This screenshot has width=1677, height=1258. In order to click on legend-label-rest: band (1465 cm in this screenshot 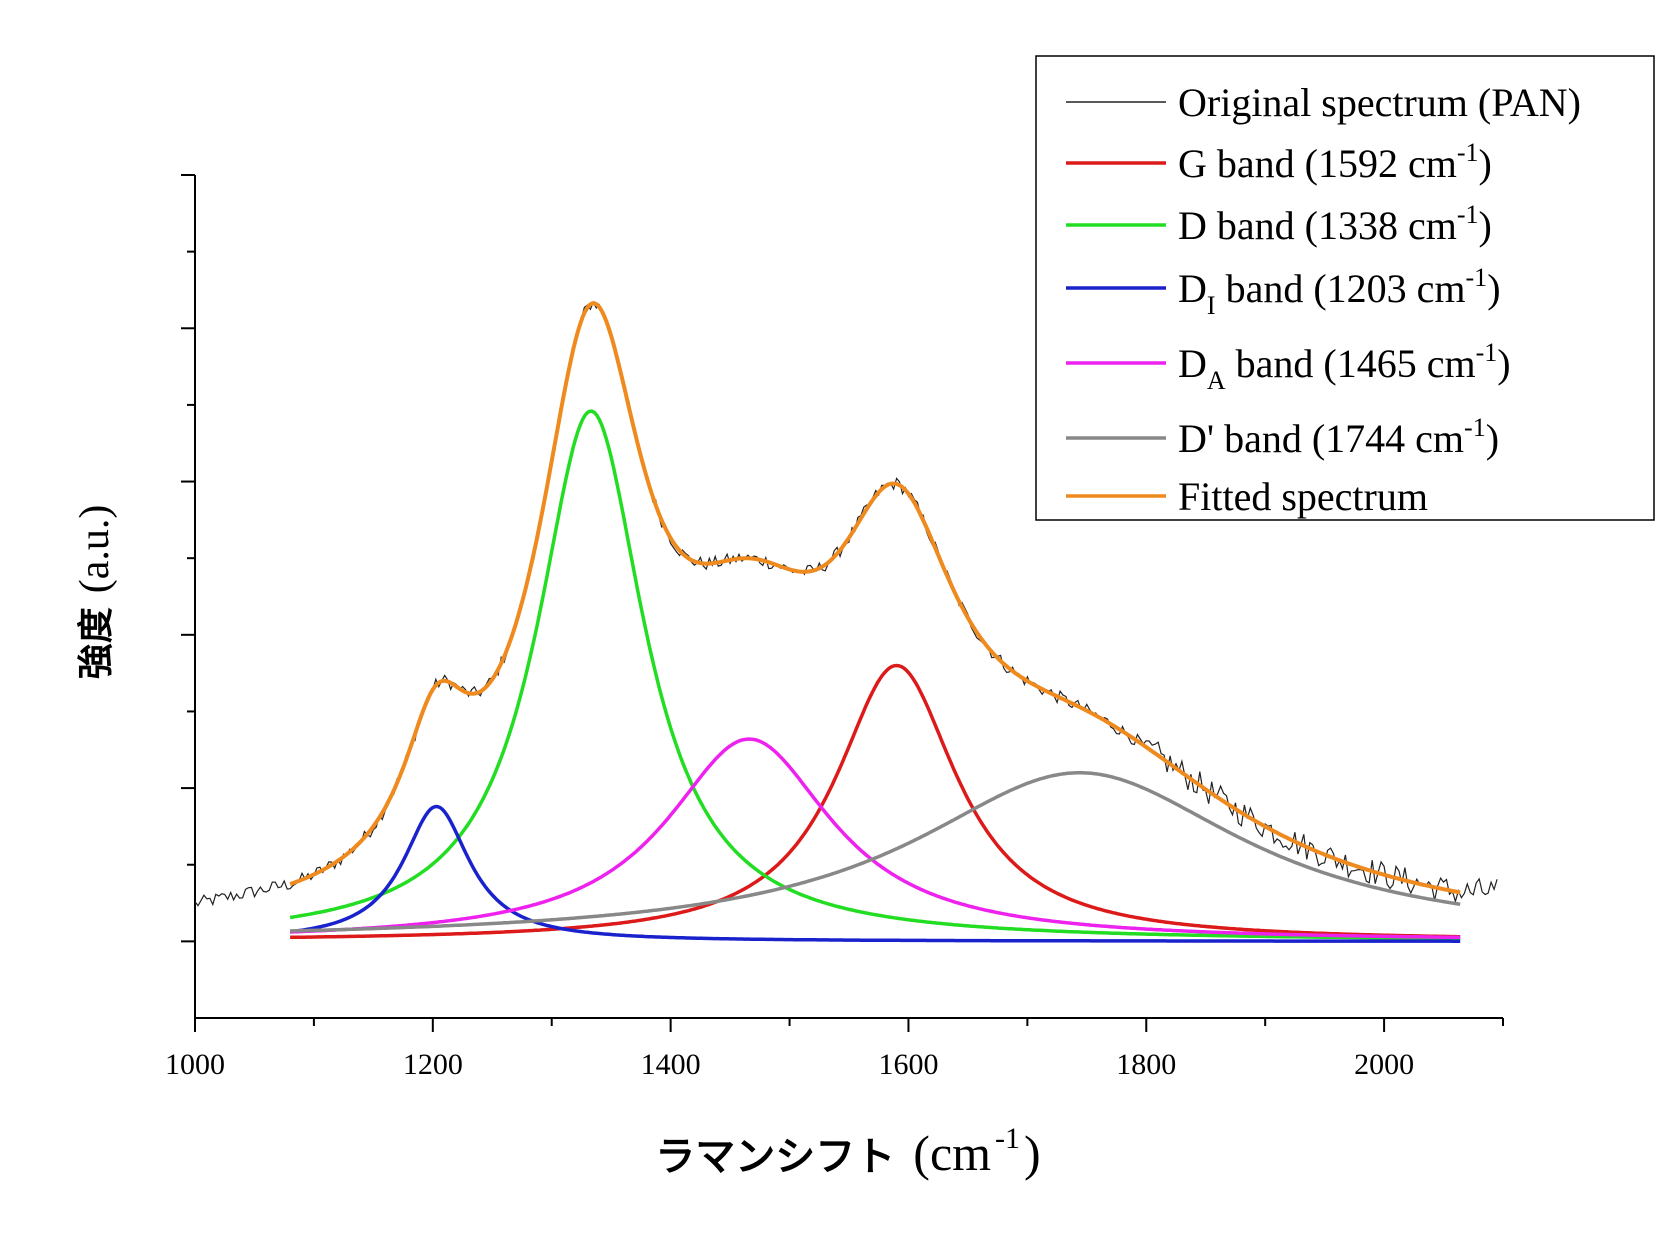, I will do `click(1351, 363)`.